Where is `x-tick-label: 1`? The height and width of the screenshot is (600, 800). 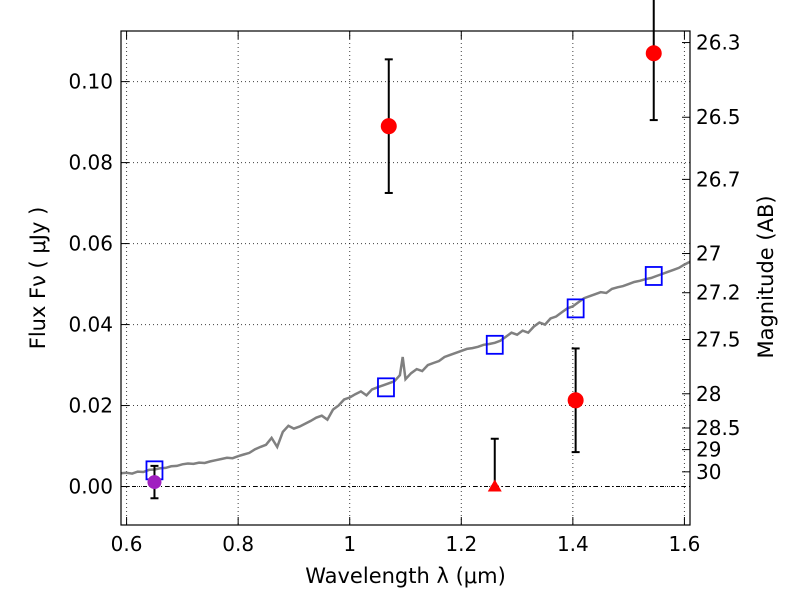 x-tick-label: 1 is located at coordinates (349, 544).